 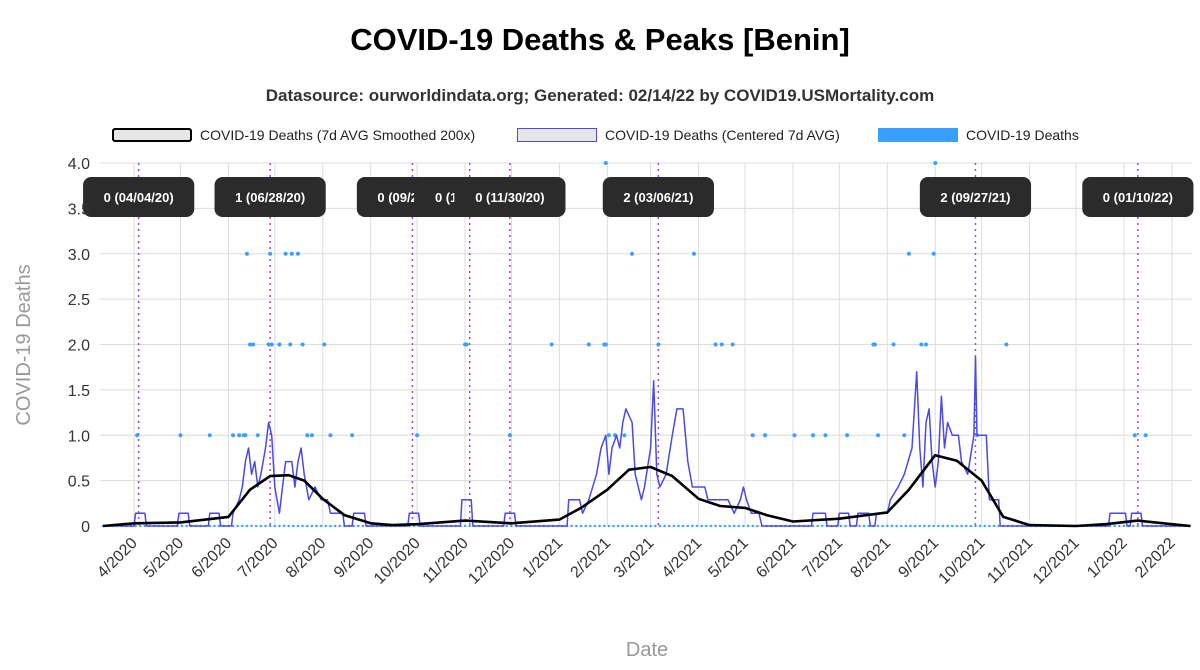 I want to click on x-tick-label: 11/2020, so click(x=446, y=561).